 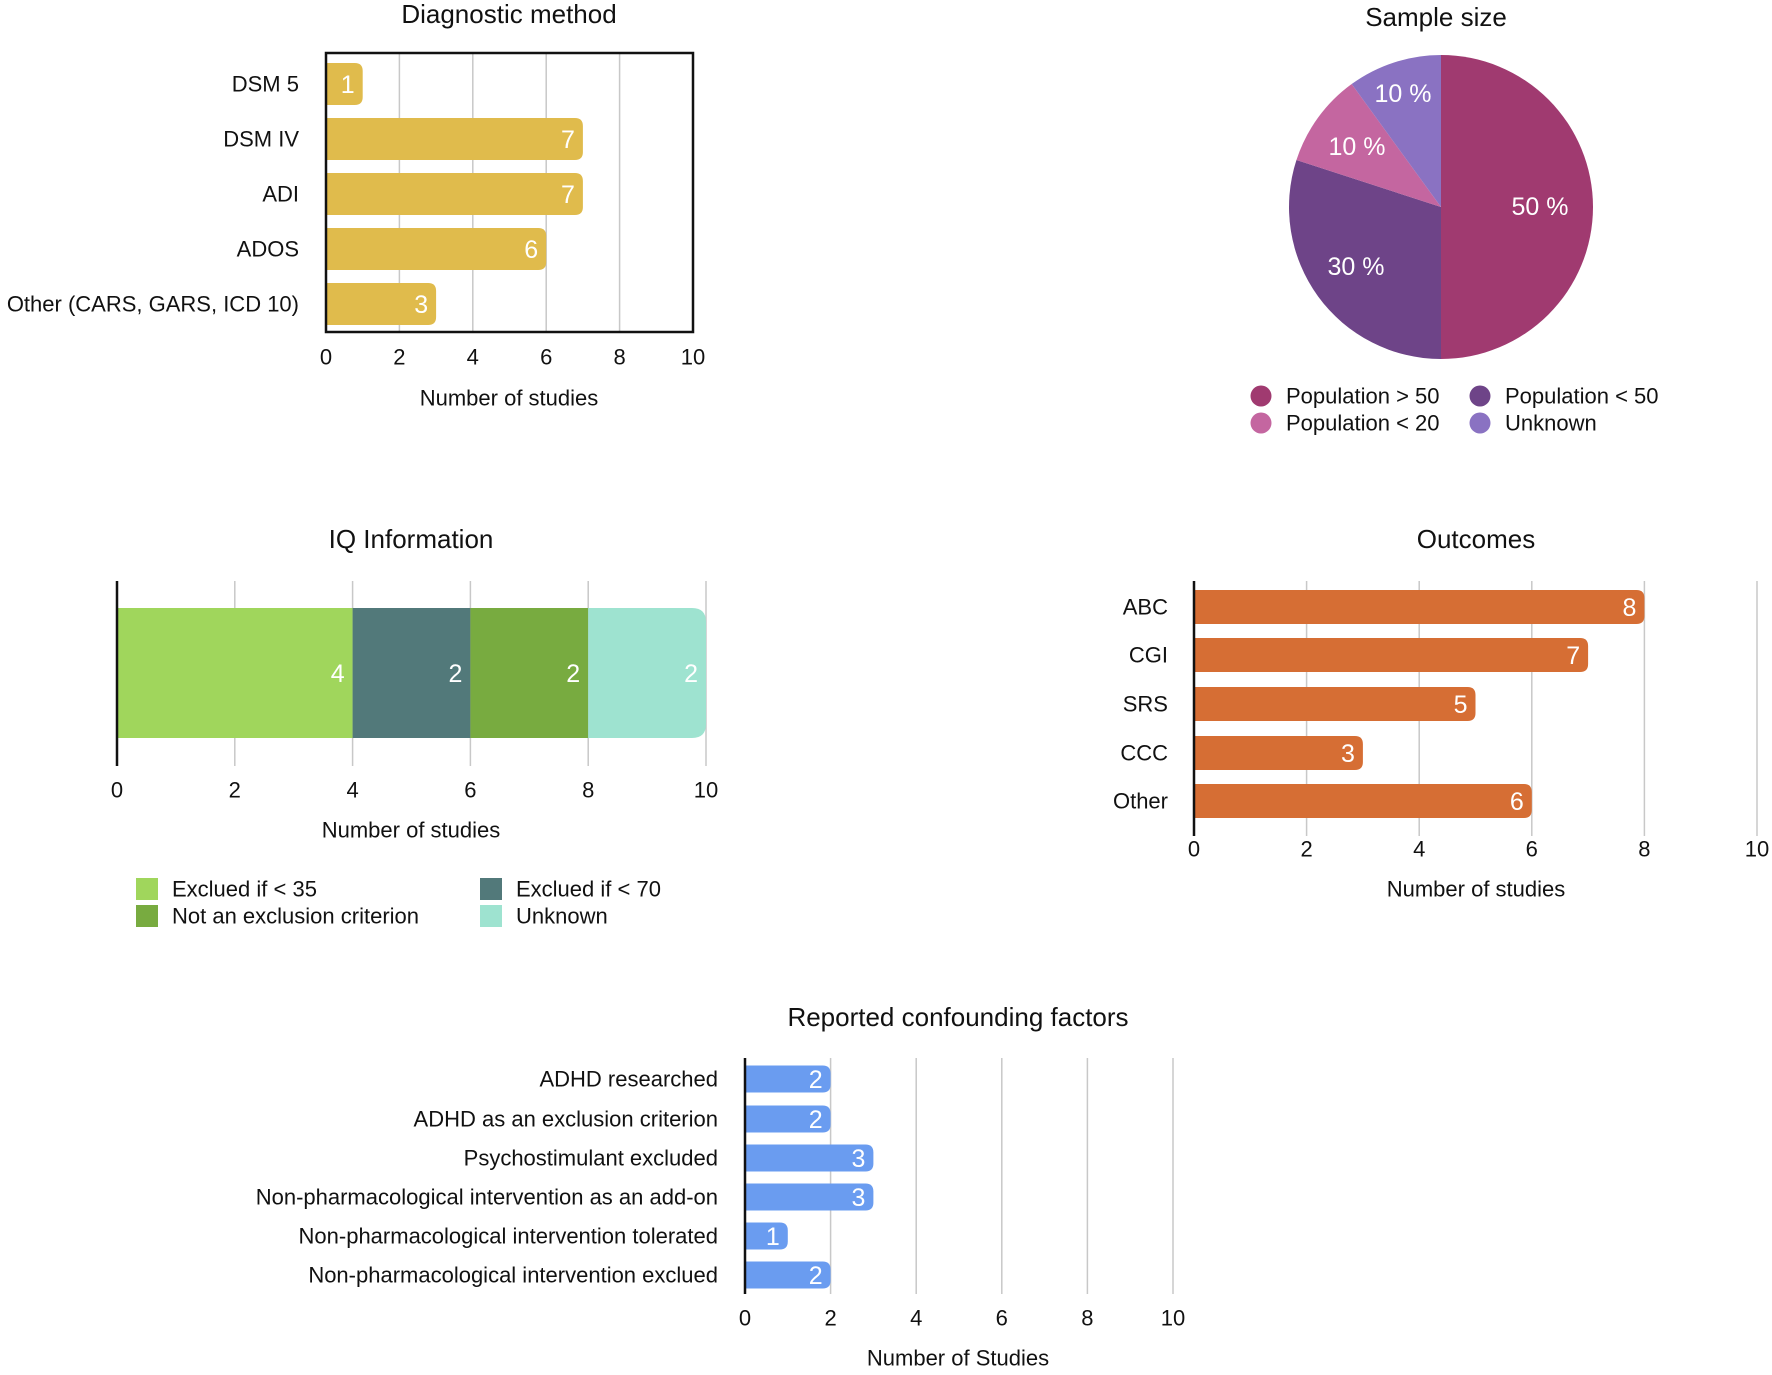 I want to click on legend-label: Not an exclusion criterion, so click(x=295, y=916).